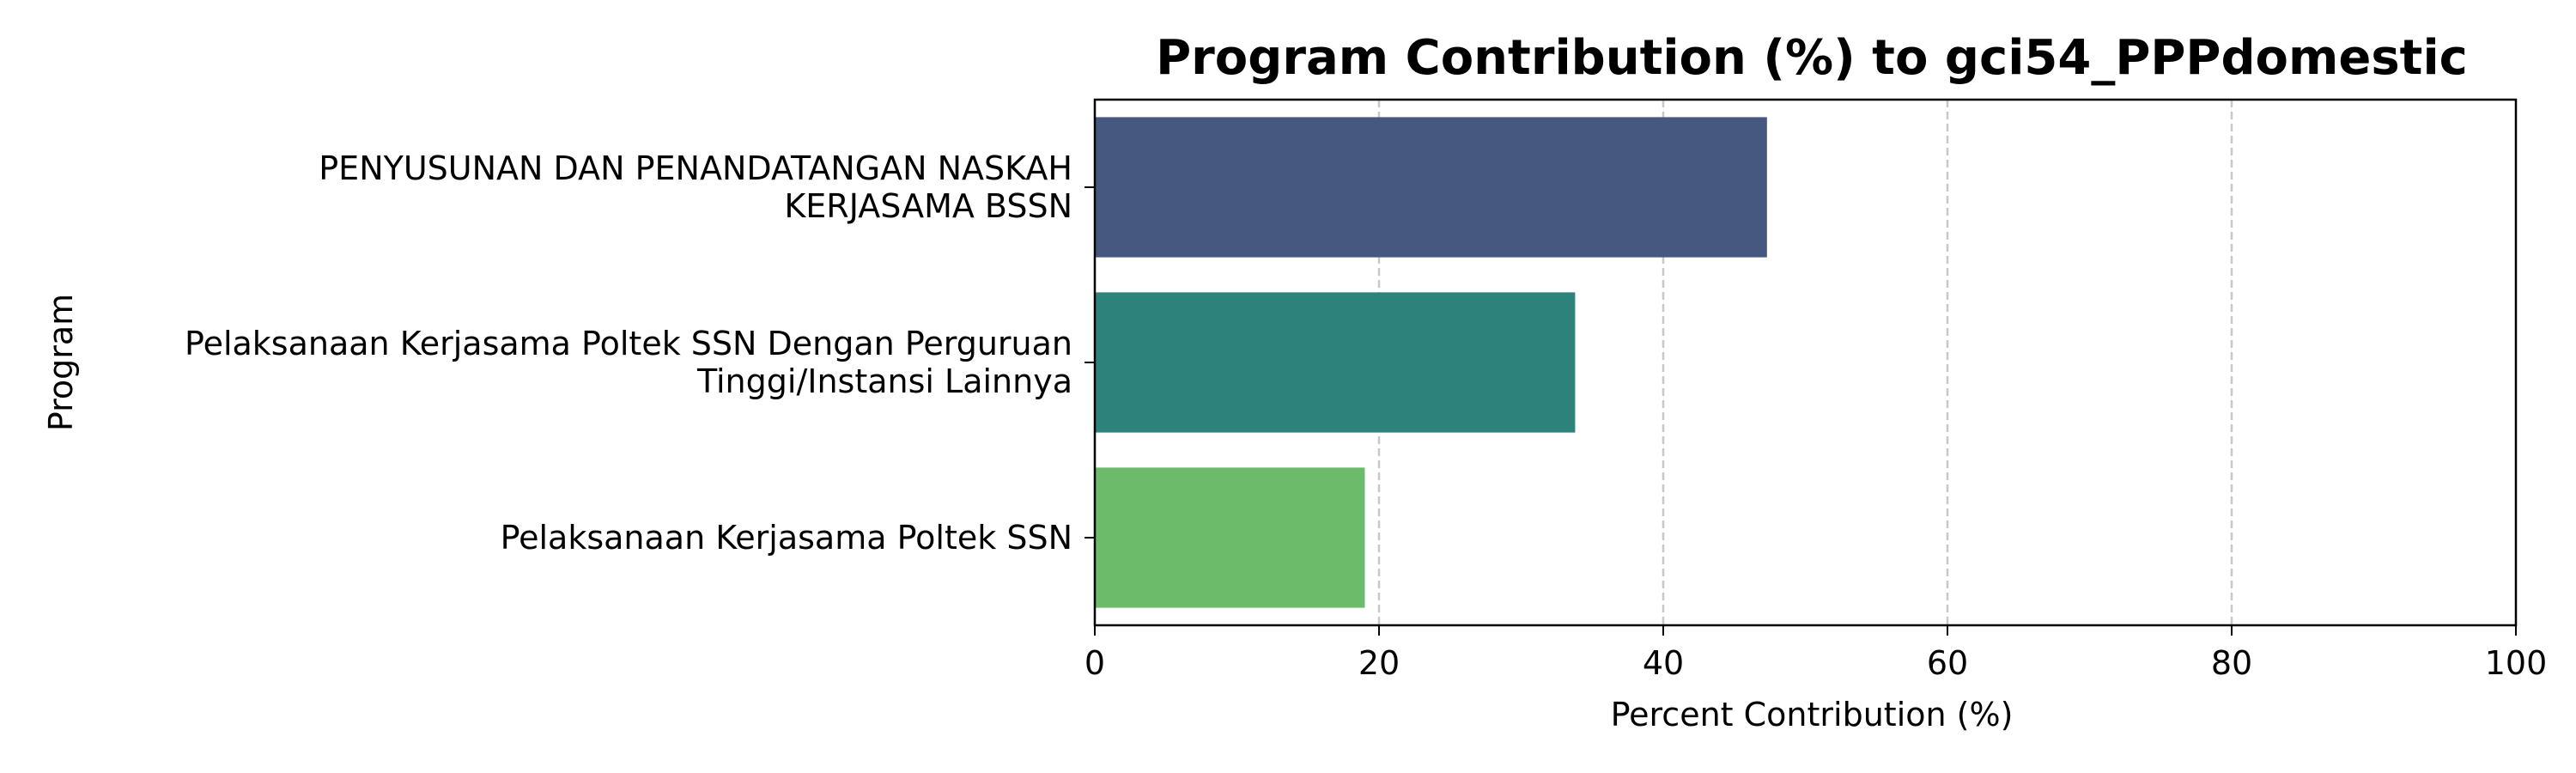 The width and height of the screenshot is (2576, 773). Describe the element at coordinates (786, 538) in the screenshot. I see `y-tick-label: Pelaksanaan Kerjasama Poltek SSN` at that location.